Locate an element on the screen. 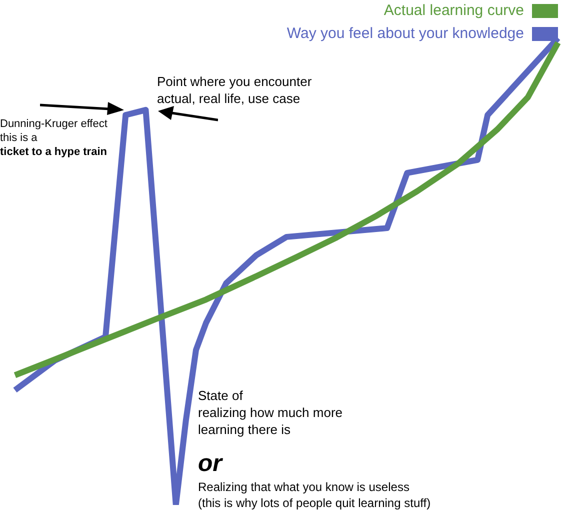 The height and width of the screenshot is (515, 562). annotation: or is located at coordinates (210, 464).